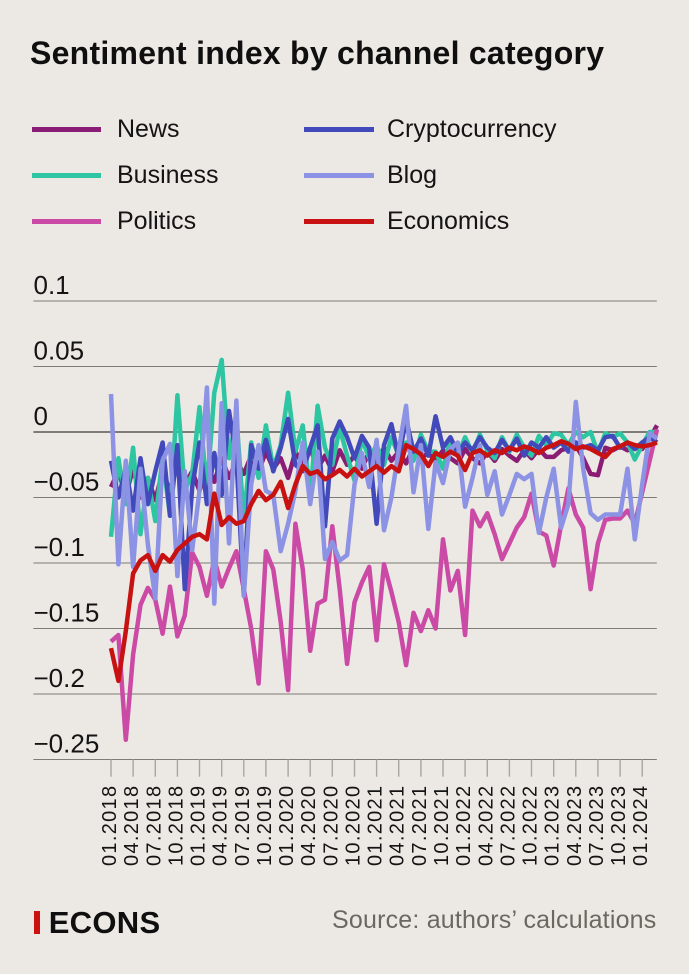 The image size is (689, 974). I want to click on svg-text: 10.2023, so click(619, 825).